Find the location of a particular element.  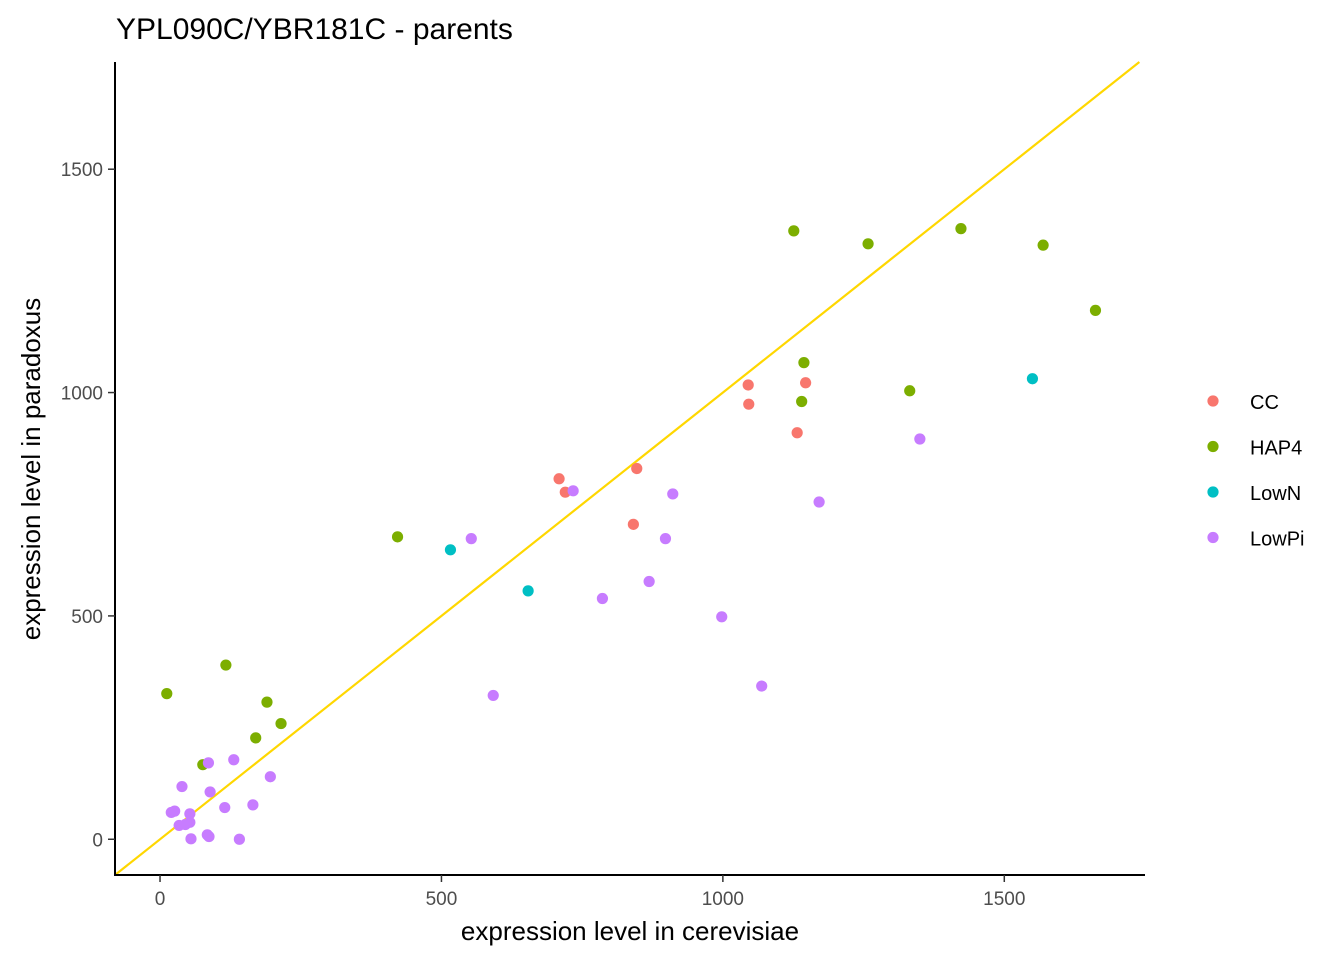

legend-label-lowpi: LowPi is located at coordinates (1277, 540).